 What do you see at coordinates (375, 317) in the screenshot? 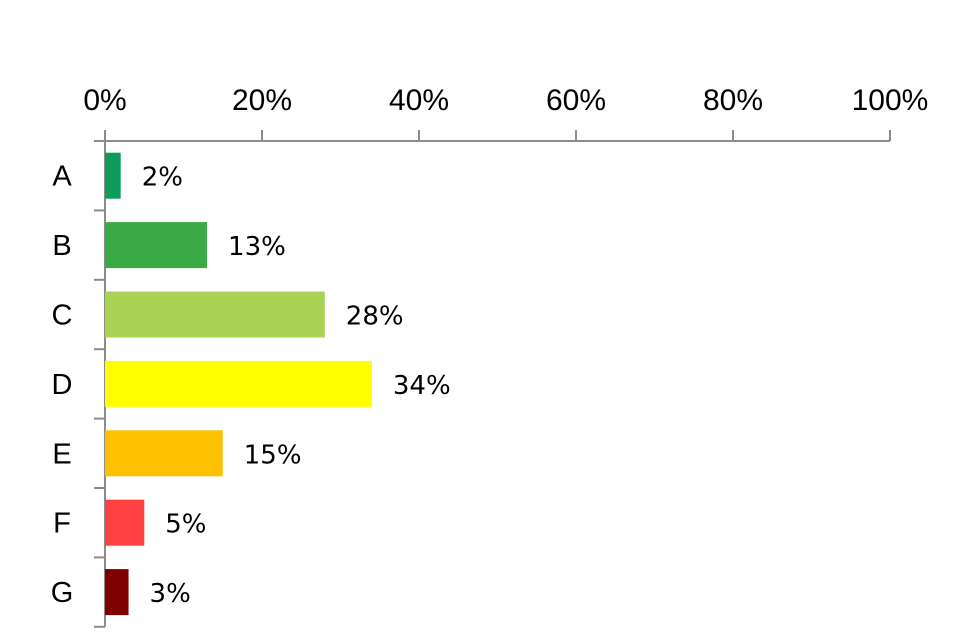
I see `value-label: 28%` at bounding box center [375, 317].